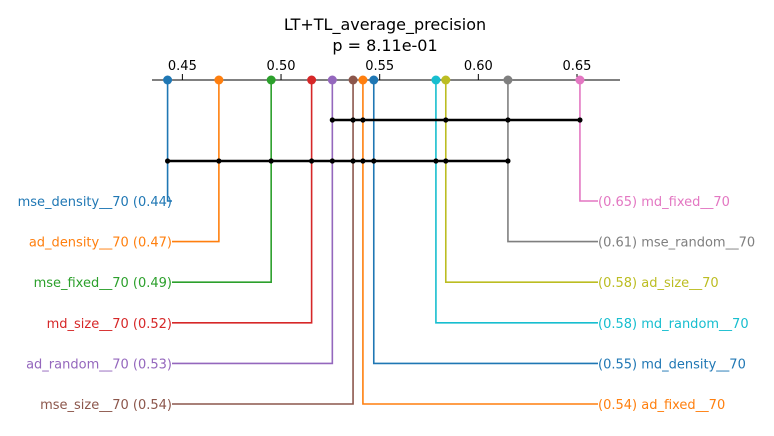  What do you see at coordinates (588, 141) in the screenshot?
I see `connector-md_fixed__70` at bounding box center [588, 141].